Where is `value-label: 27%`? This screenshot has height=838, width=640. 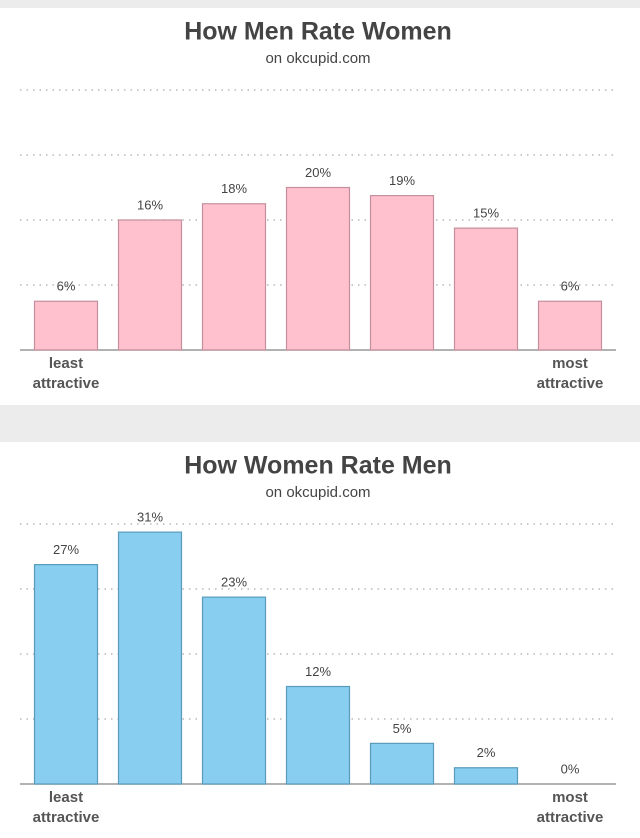 value-label: 27% is located at coordinates (66, 549).